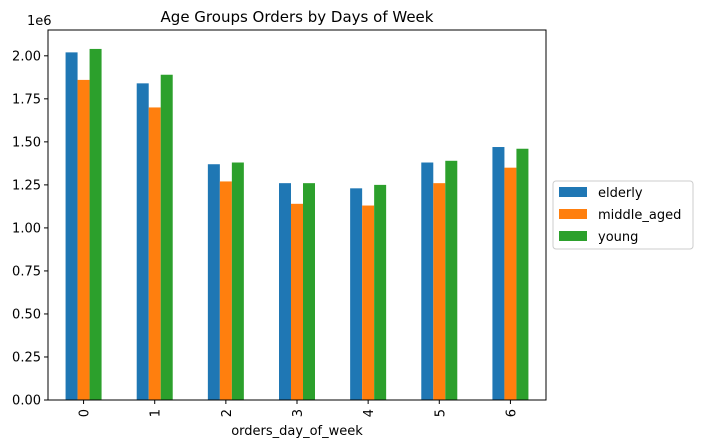 The height and width of the screenshot is (448, 703). What do you see at coordinates (298, 413) in the screenshot?
I see `x-tick-label: 3` at bounding box center [298, 413].